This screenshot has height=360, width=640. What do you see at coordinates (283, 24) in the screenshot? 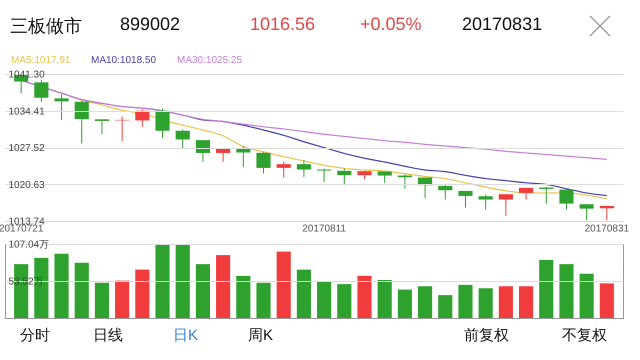
I see `text: 1016.56` at bounding box center [283, 24].